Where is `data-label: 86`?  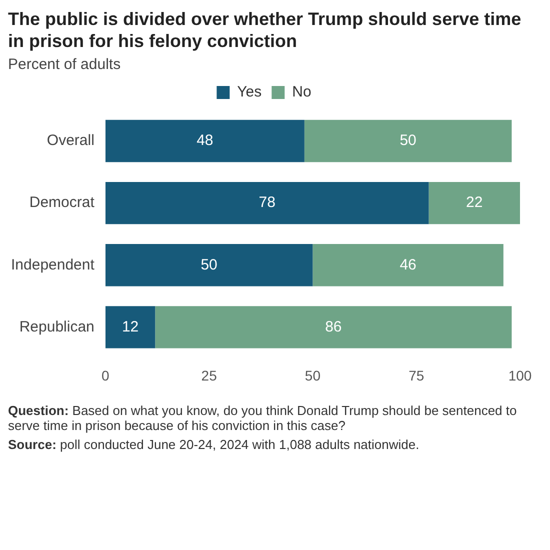
data-label: 86 is located at coordinates (333, 327).